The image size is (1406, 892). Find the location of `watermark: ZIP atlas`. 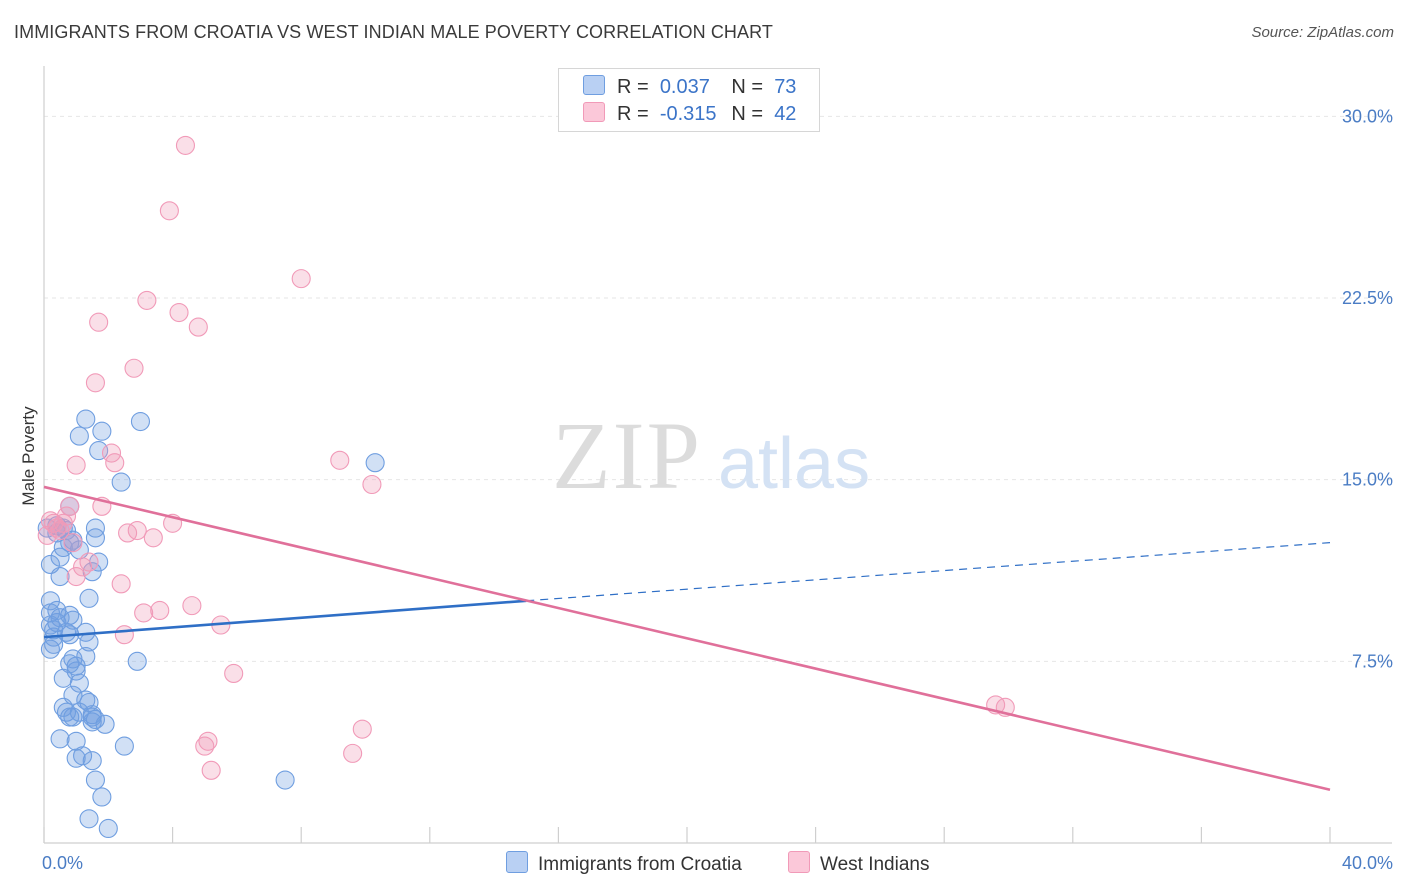

watermark: ZIP atlas is located at coordinates (711, 455).